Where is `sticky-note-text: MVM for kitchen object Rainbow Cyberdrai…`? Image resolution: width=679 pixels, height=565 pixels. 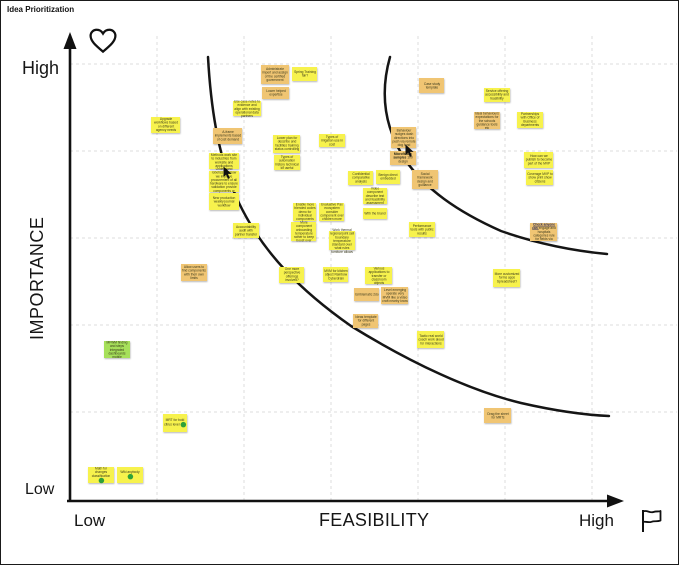 sticky-note-text: MVM for kitchen object Rainbow Cyberdrai… is located at coordinates (335, 274).